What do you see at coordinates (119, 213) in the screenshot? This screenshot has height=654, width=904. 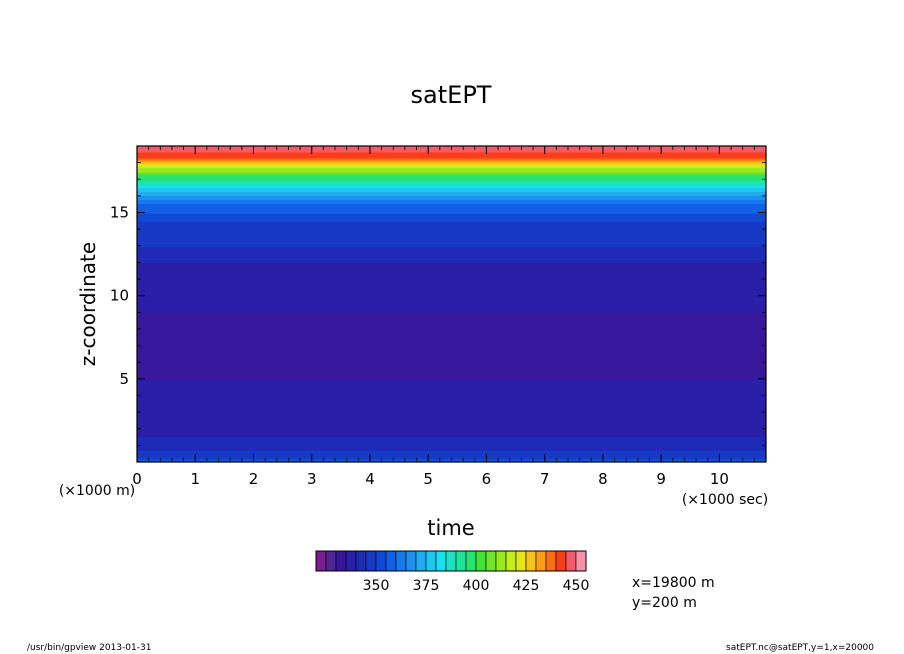 I see `y-tick-label: 15` at bounding box center [119, 213].